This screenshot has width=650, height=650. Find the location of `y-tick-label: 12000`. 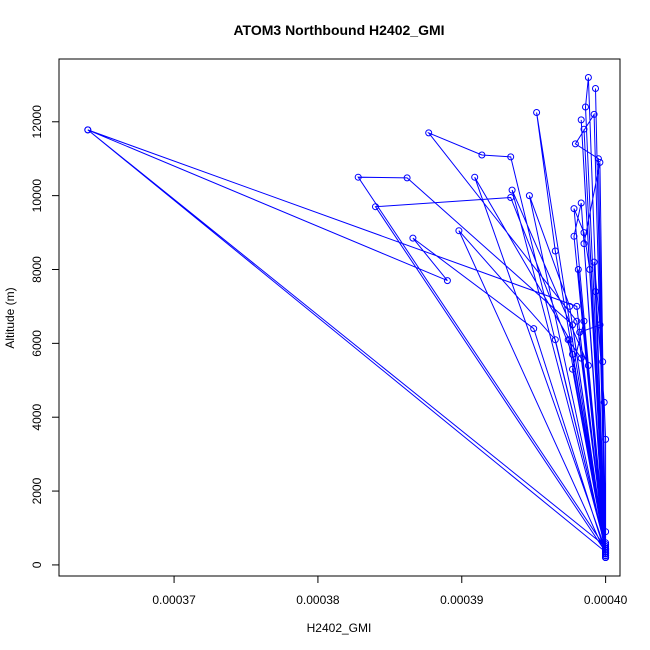

y-tick-label: 12000 is located at coordinates (37, 122).